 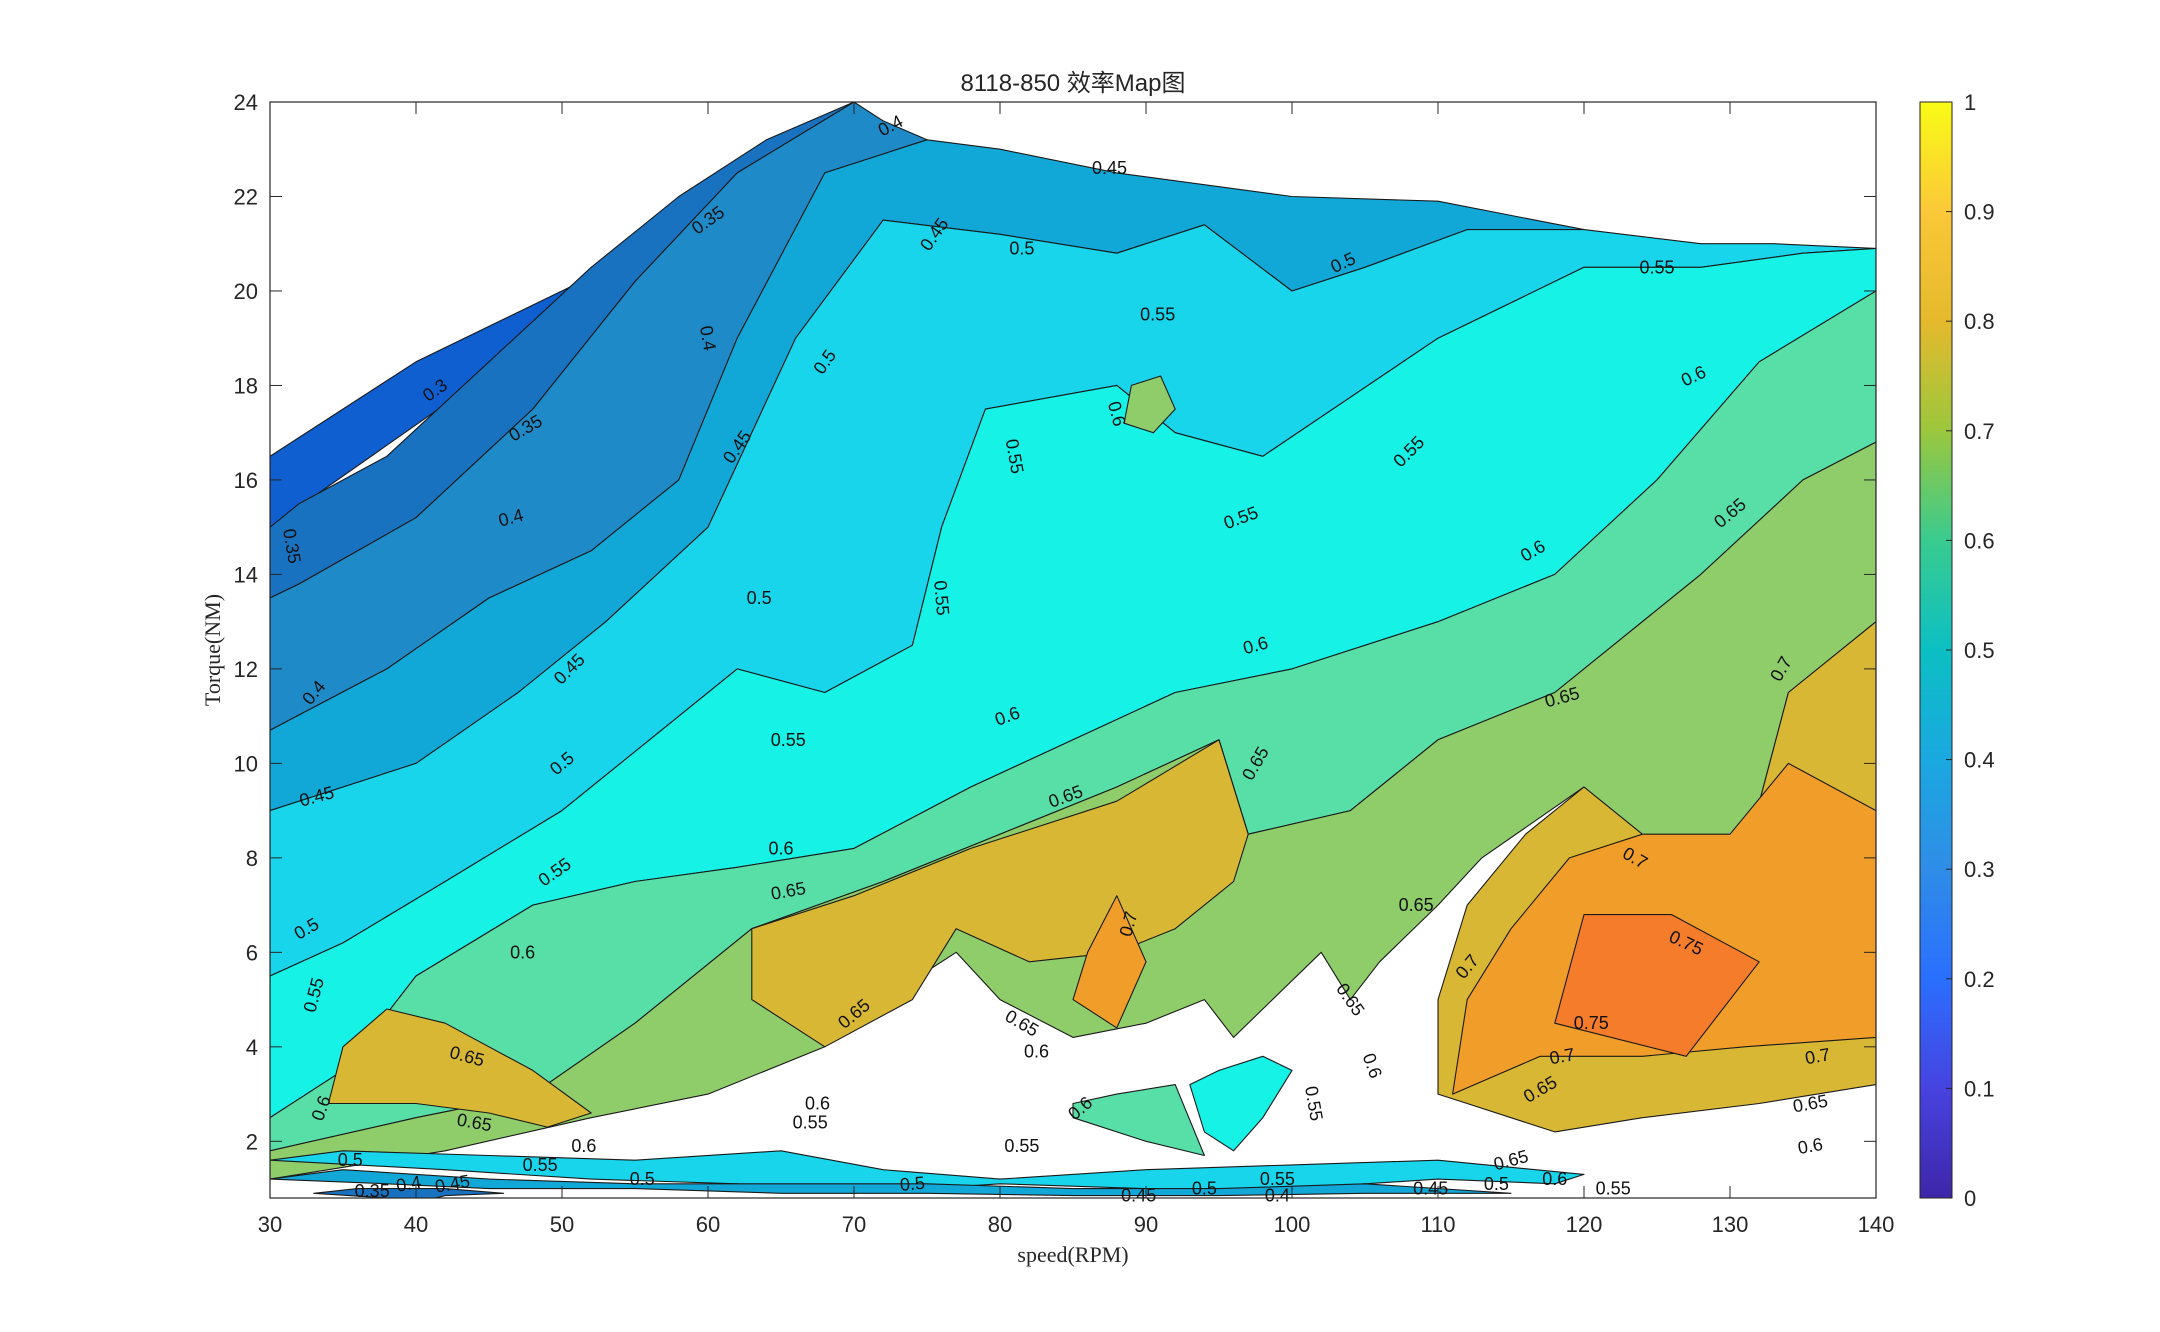 I want to click on x-tick-label-1: 40, so click(x=416, y=1224).